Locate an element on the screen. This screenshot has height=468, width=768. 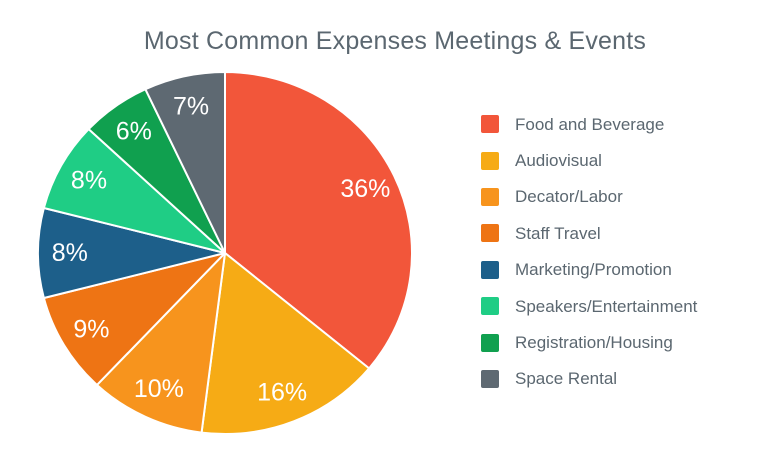
legend-label: Food and Beverage is located at coordinates (590, 124).